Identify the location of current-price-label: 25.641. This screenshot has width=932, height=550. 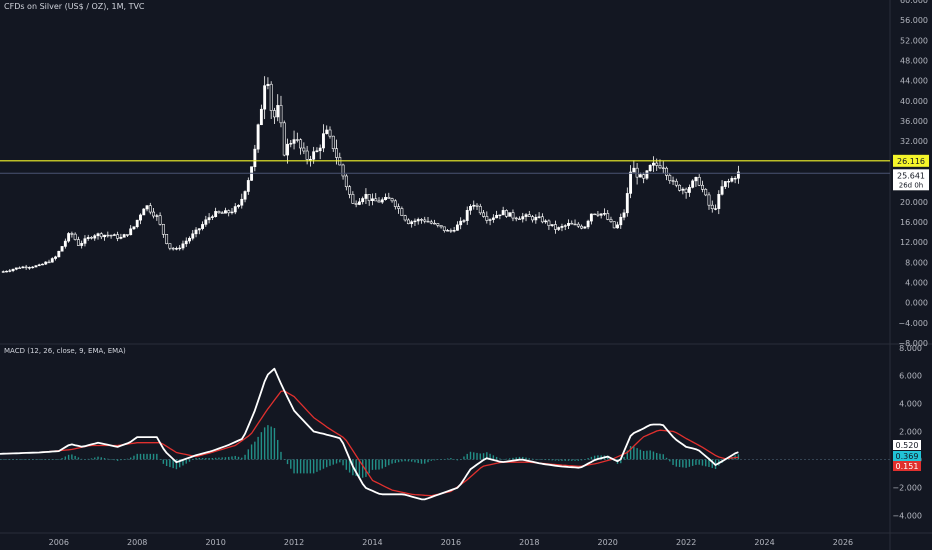
(911, 175).